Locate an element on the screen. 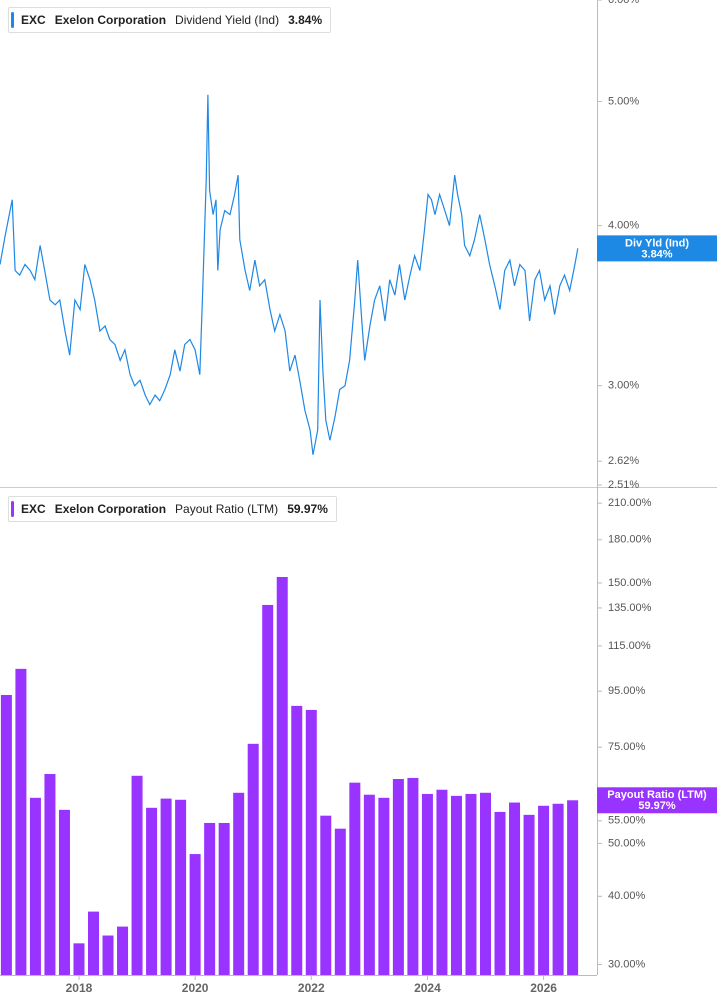 This screenshot has width=717, height=1005. y-tick-label: 180.00% is located at coordinates (630, 540).